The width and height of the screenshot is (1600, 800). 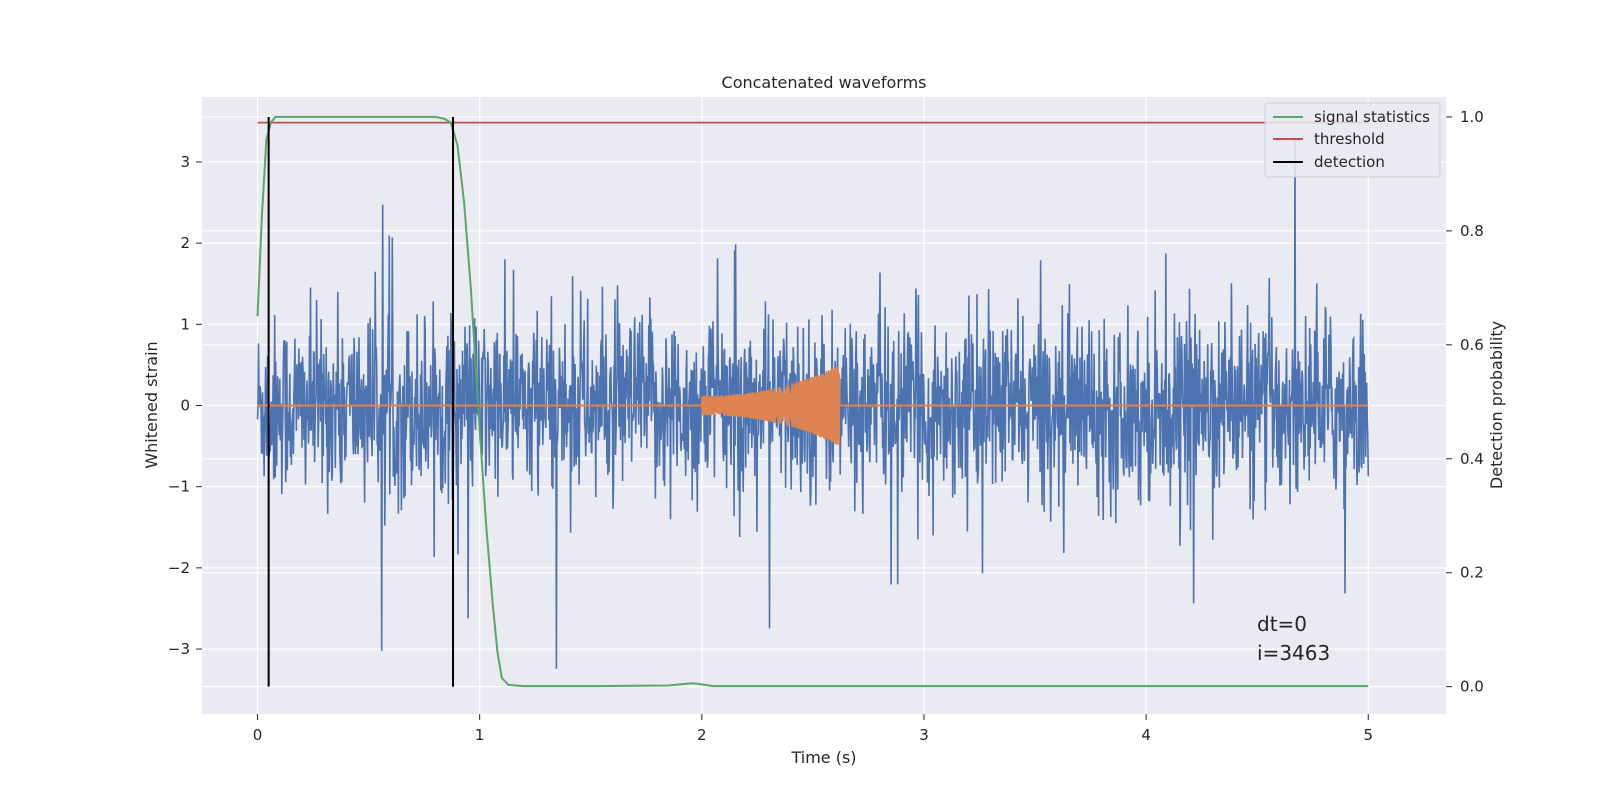 What do you see at coordinates (771, 405) in the screenshot?
I see `series-signal-chirp` at bounding box center [771, 405].